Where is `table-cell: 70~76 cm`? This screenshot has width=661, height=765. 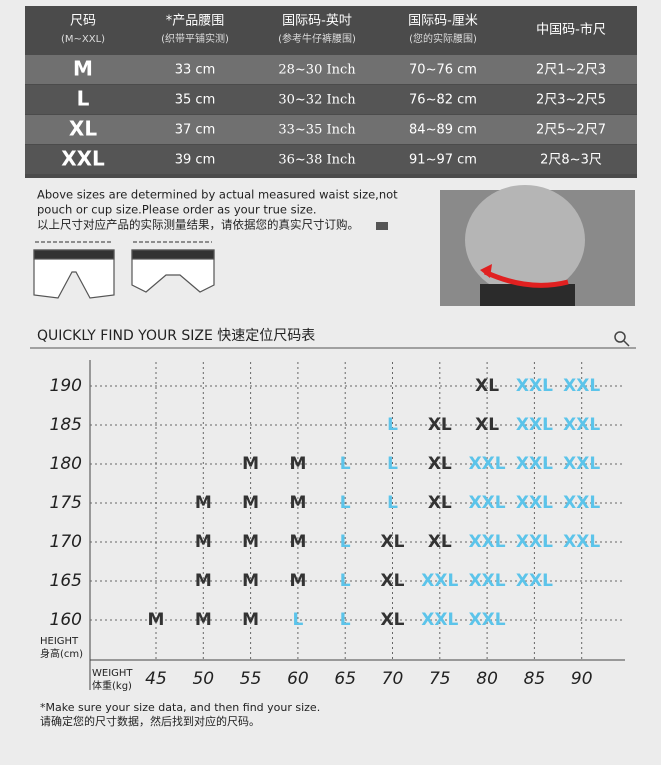
table-cell: 70~76 cm is located at coordinates (443, 70).